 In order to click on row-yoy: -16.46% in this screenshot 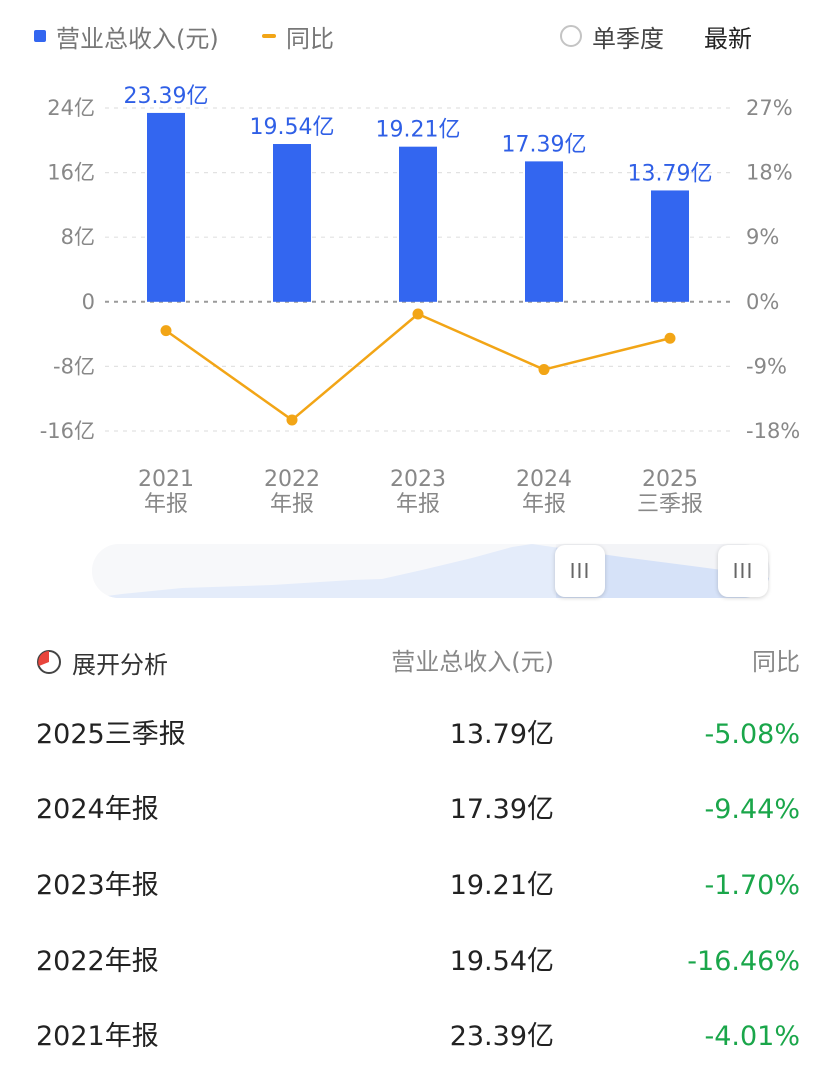, I will do `click(743, 961)`.